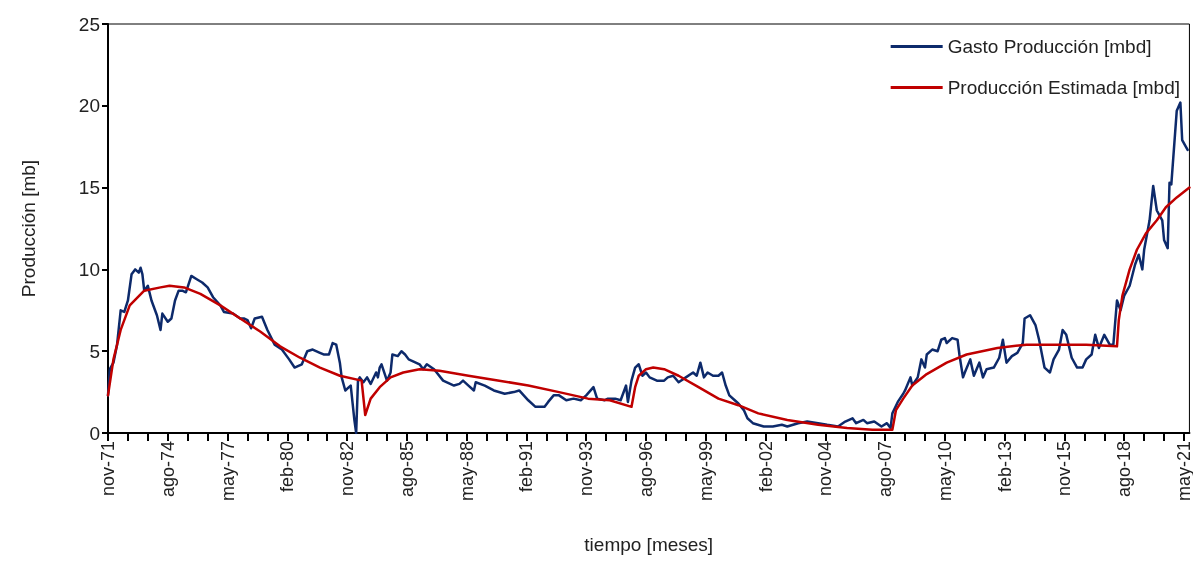 The height and width of the screenshot is (565, 1193). What do you see at coordinates (347, 469) in the screenshot?
I see `x-tick-label: nov-82` at bounding box center [347, 469].